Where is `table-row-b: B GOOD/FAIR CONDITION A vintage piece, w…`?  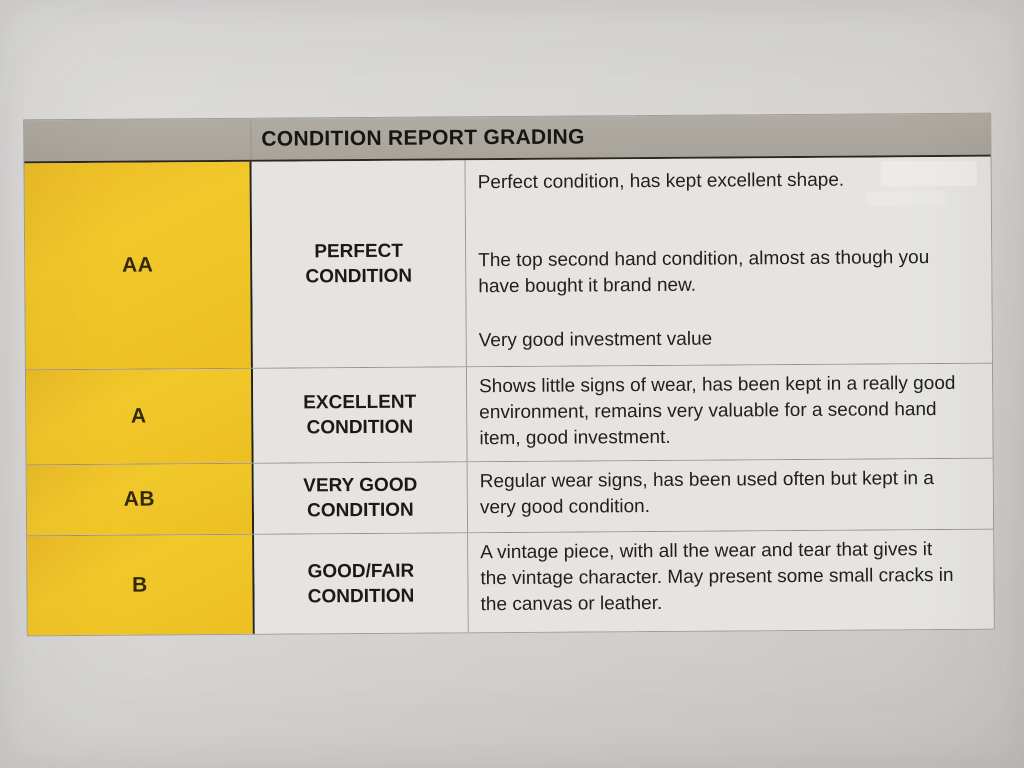
table-row-b: B GOOD/FAIR CONDITION A vintage piece, w… is located at coordinates (510, 582).